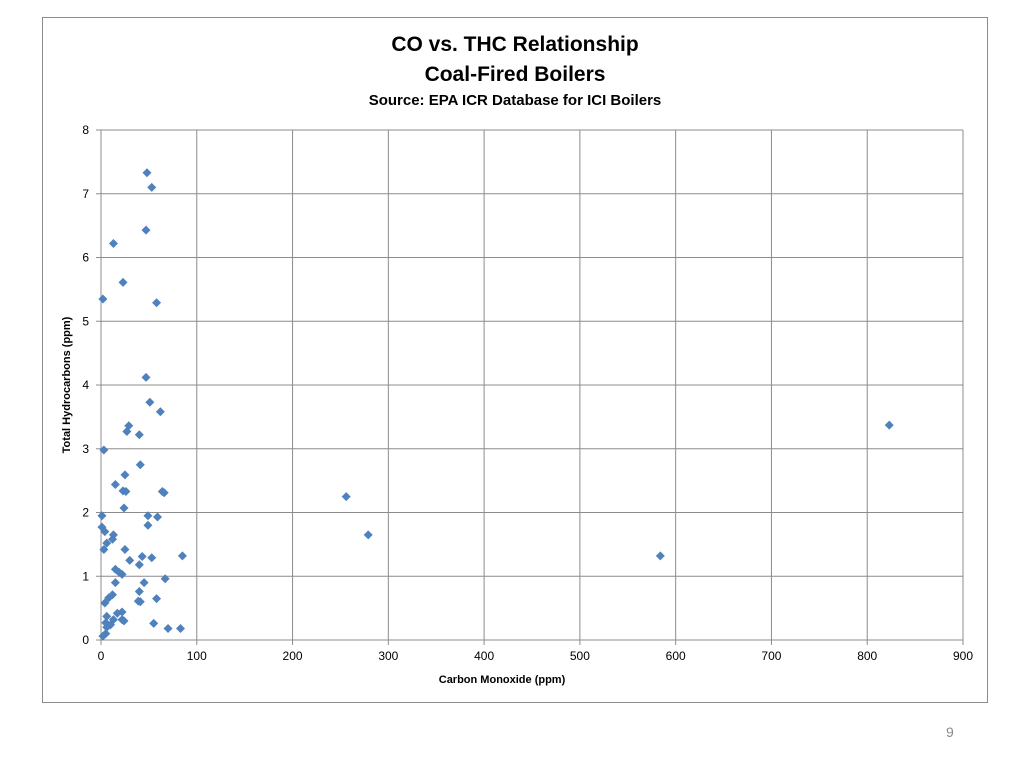  Describe the element at coordinates (293, 656) in the screenshot. I see `x-tick-label: 200` at that location.